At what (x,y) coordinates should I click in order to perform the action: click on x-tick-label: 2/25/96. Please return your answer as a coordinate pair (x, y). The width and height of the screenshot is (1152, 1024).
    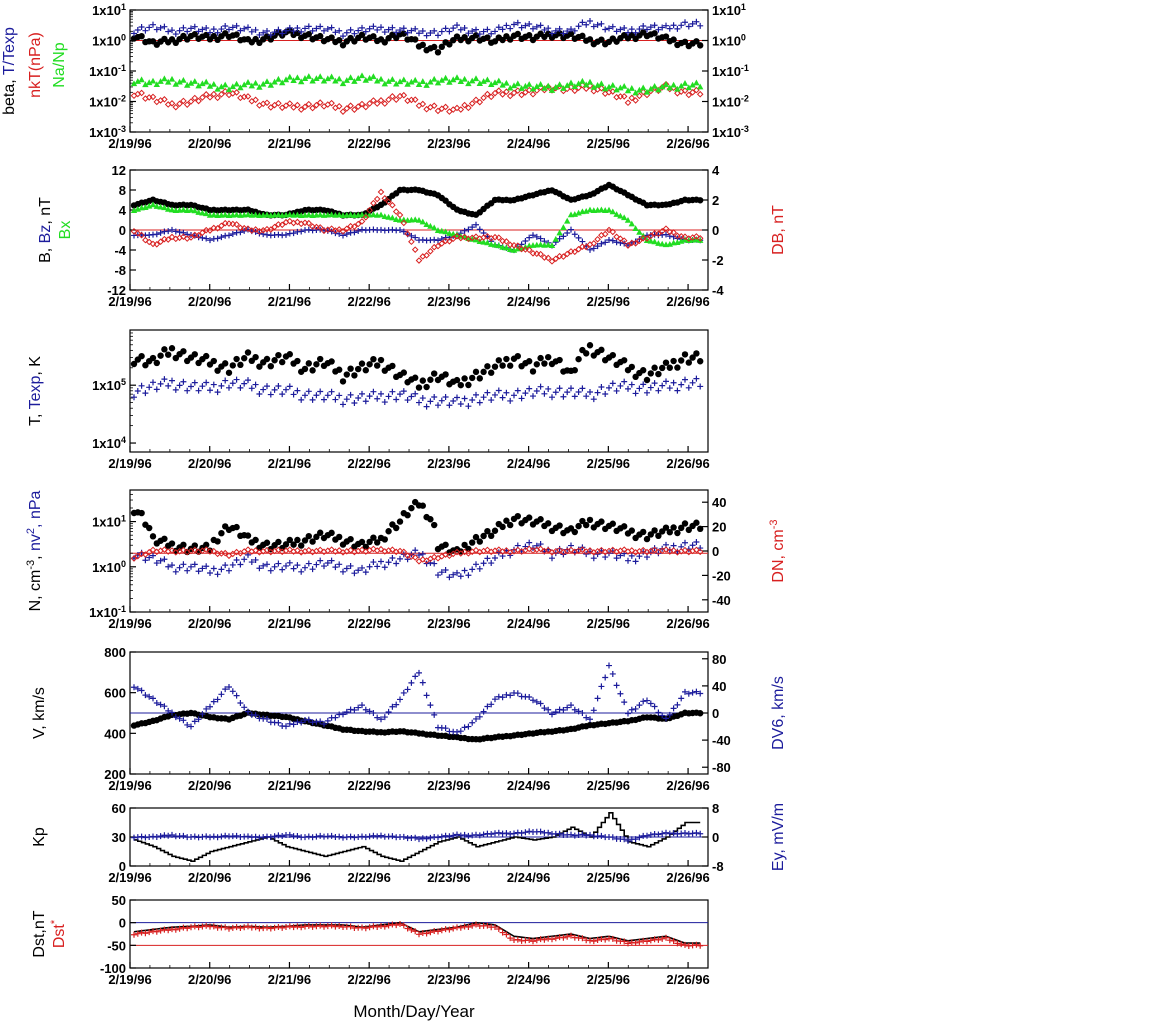
    Looking at the image, I should click on (608, 301).